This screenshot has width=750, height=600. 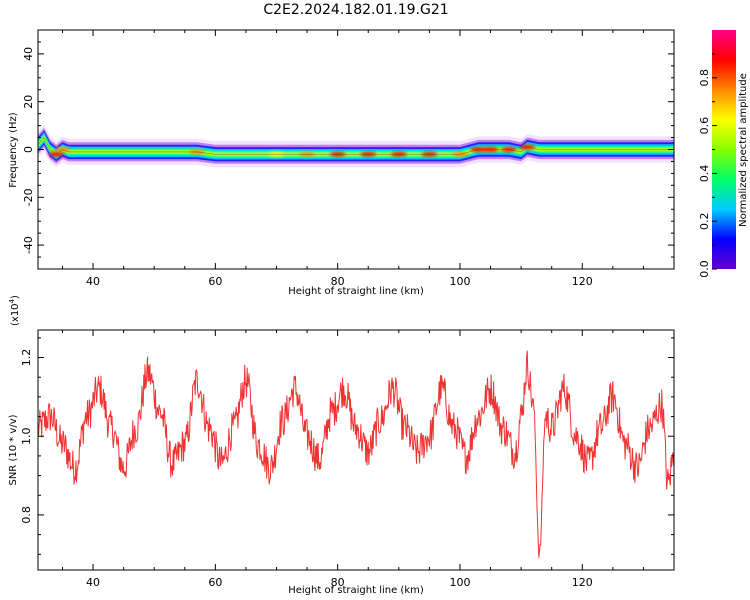 What do you see at coordinates (714, 161) in the screenshot?
I see `colorbar-ticks` at bounding box center [714, 161].